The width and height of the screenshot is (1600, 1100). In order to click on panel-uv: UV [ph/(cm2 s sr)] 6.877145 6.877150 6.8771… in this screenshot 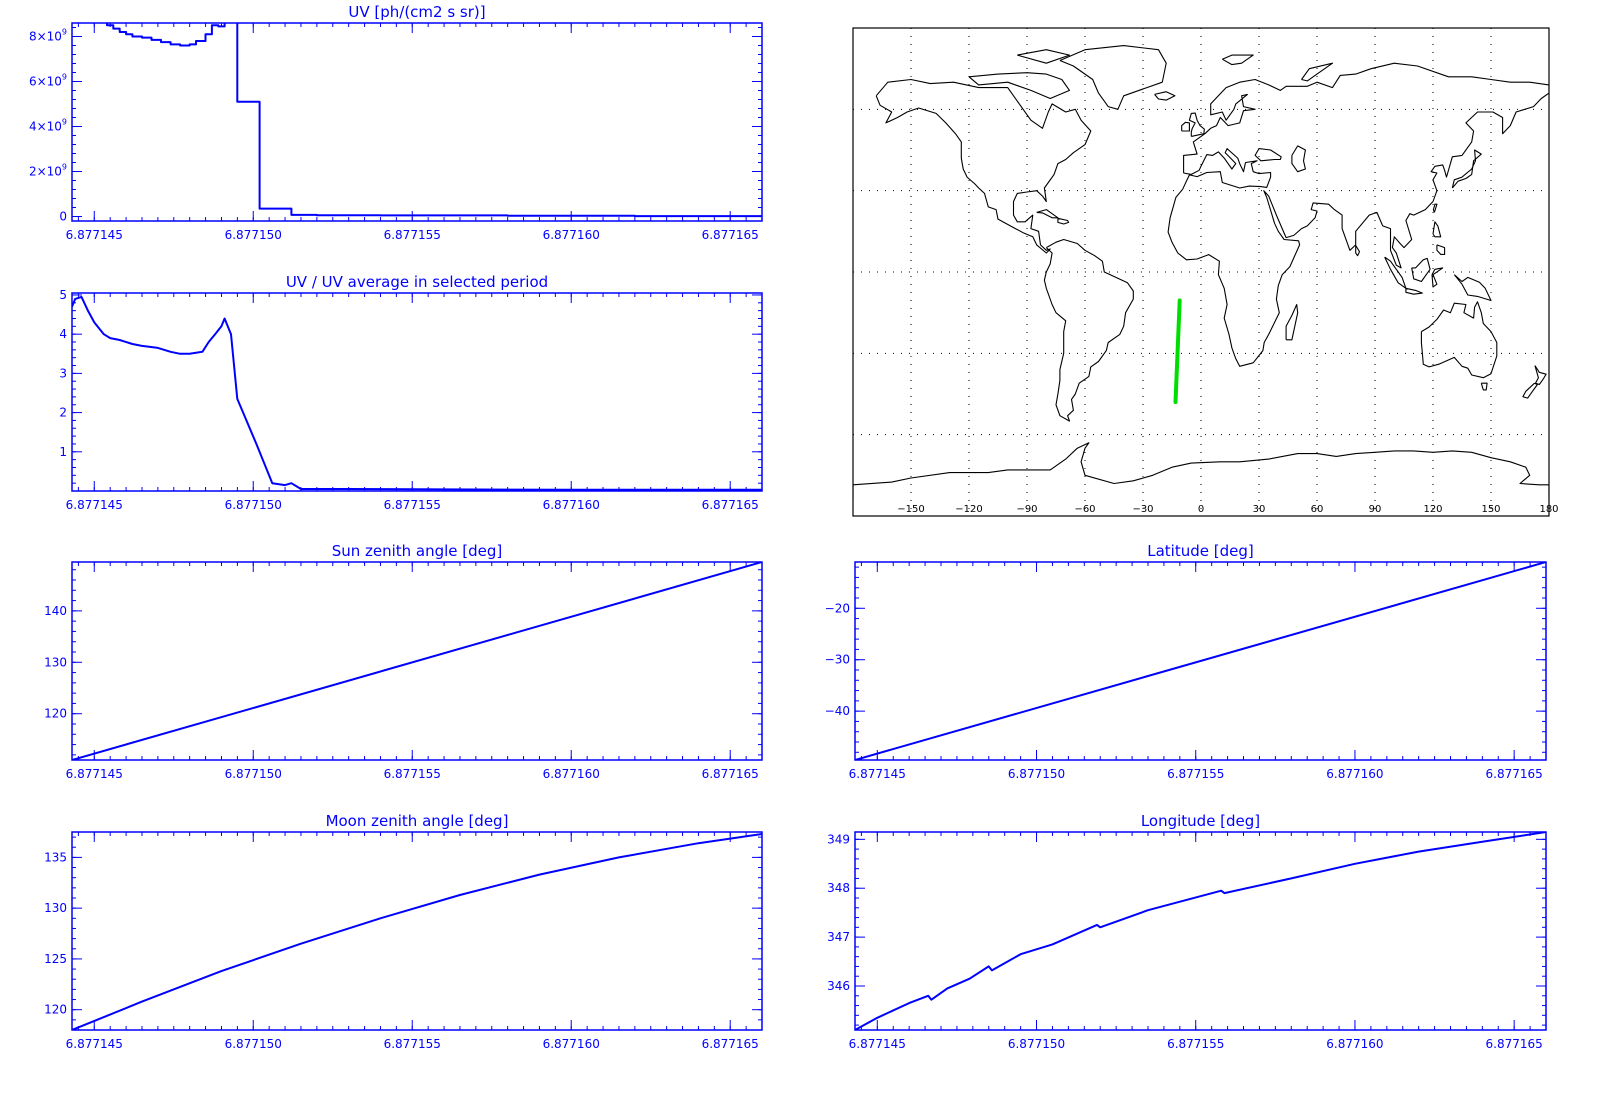, I will do `click(396, 122)`.